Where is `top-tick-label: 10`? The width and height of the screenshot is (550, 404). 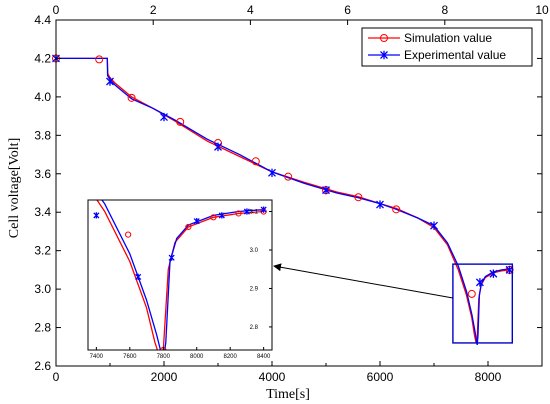
top-tick-label: 10 is located at coordinates (542, 10).